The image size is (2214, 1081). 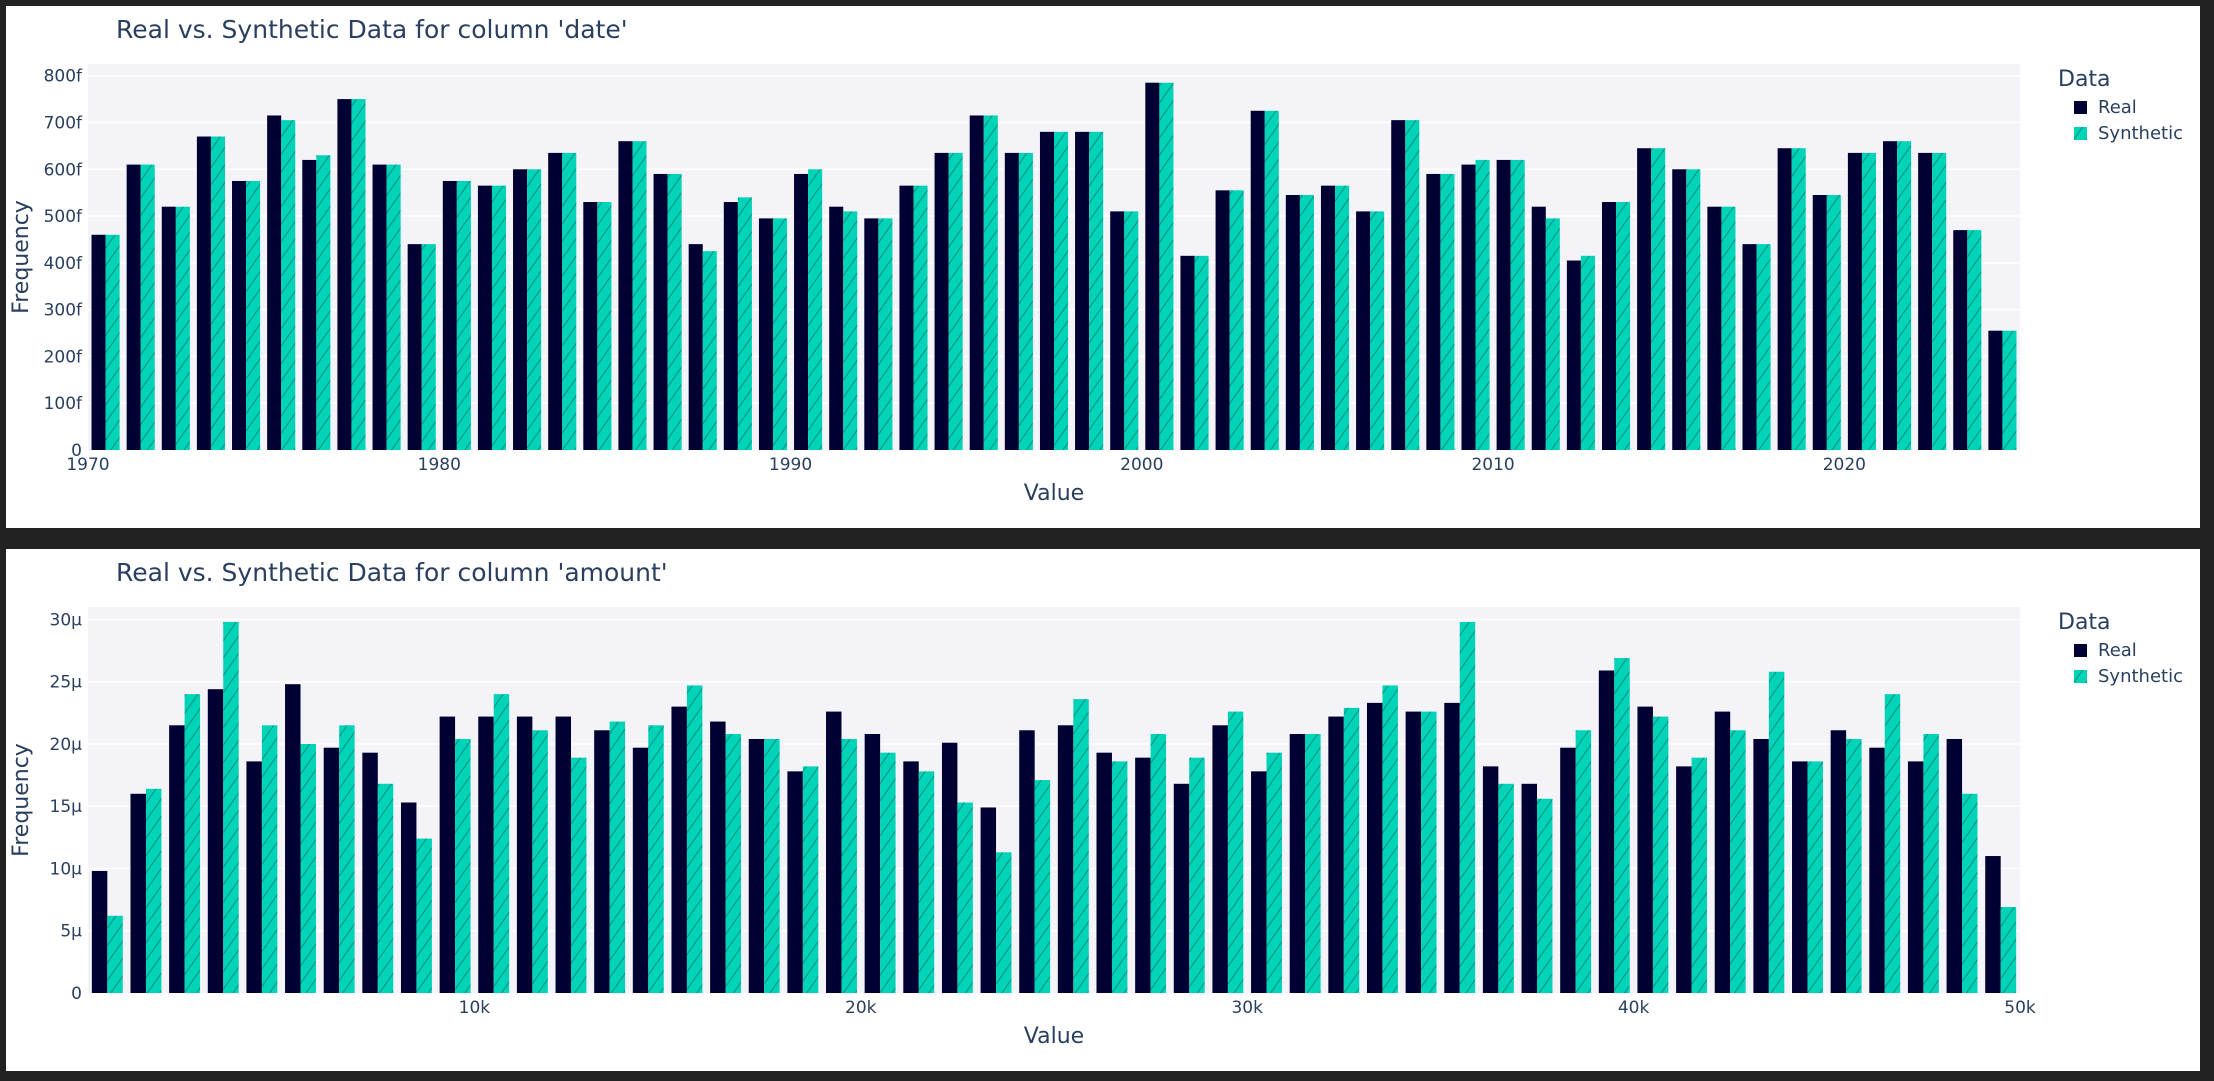 I want to click on x-tick-label: 20k, so click(x=861, y=1008).